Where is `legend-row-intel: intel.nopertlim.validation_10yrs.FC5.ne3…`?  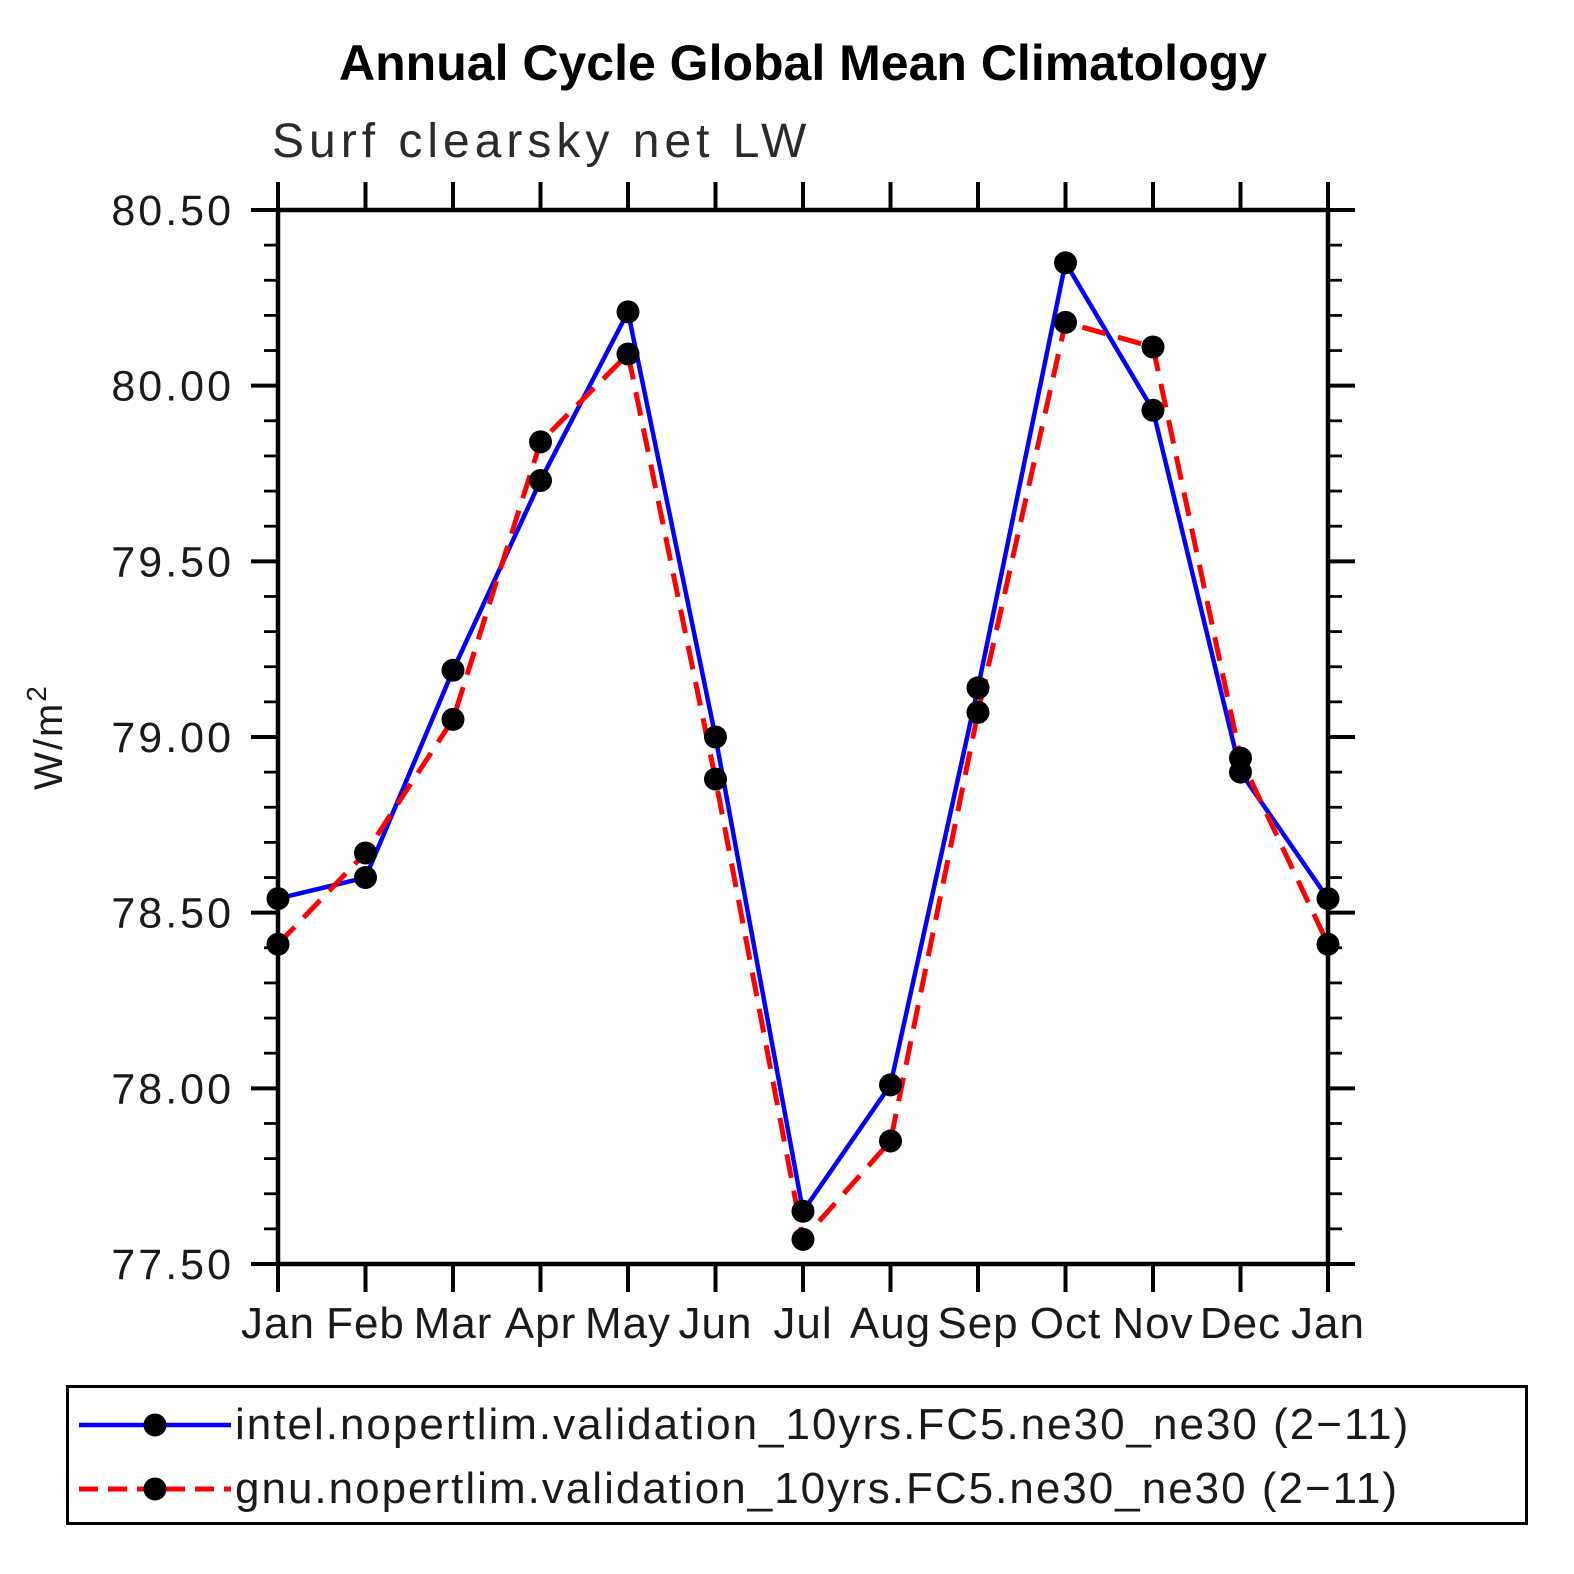 legend-row-intel: intel.nopertlim.validation_10yrs.FC5.ne3… is located at coordinates (797, 1425).